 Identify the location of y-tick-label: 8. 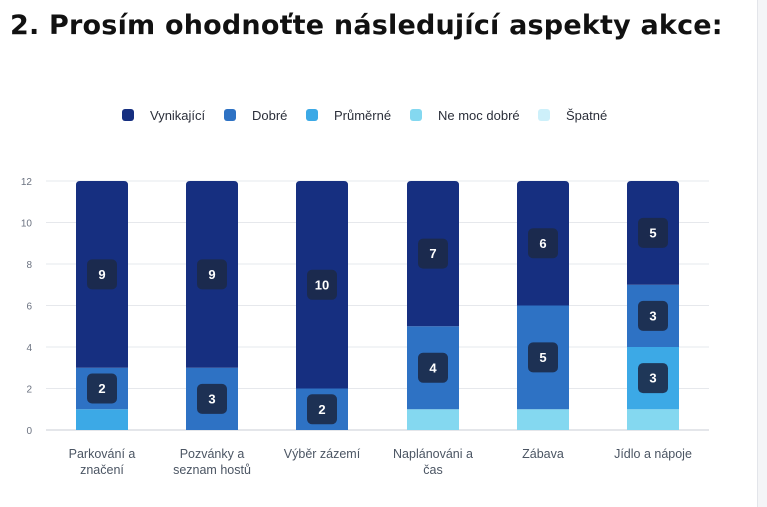
(29, 265).